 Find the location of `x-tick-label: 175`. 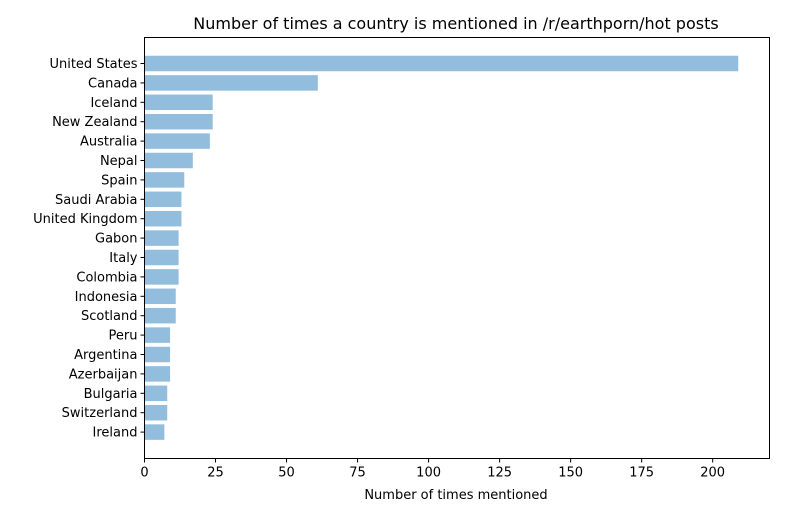

x-tick-label: 175 is located at coordinates (641, 473).